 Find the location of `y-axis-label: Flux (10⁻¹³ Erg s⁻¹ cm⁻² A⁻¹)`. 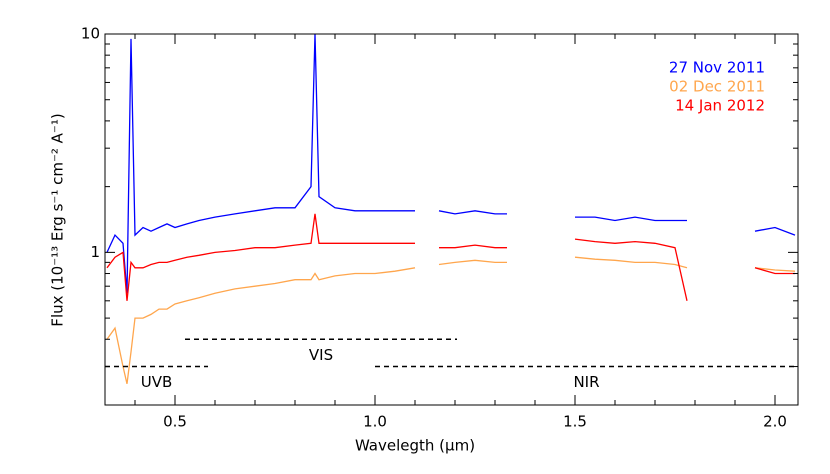

y-axis-label: Flux (10⁻¹³ Erg s⁻¹ cm⁻² A⁻¹) is located at coordinates (58, 219).